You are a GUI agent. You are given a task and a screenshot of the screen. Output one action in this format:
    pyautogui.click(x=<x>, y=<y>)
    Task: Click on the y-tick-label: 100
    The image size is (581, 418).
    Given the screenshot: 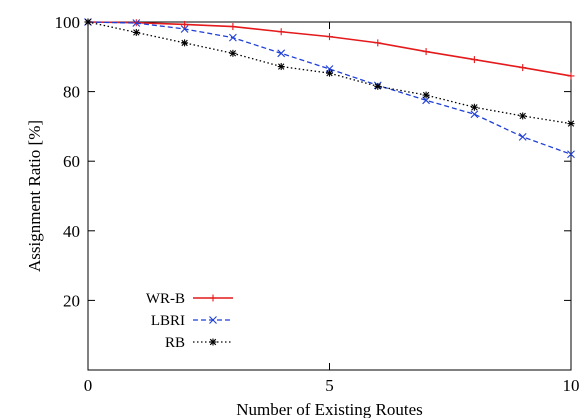 What is the action you would take?
    pyautogui.click(x=68, y=22)
    